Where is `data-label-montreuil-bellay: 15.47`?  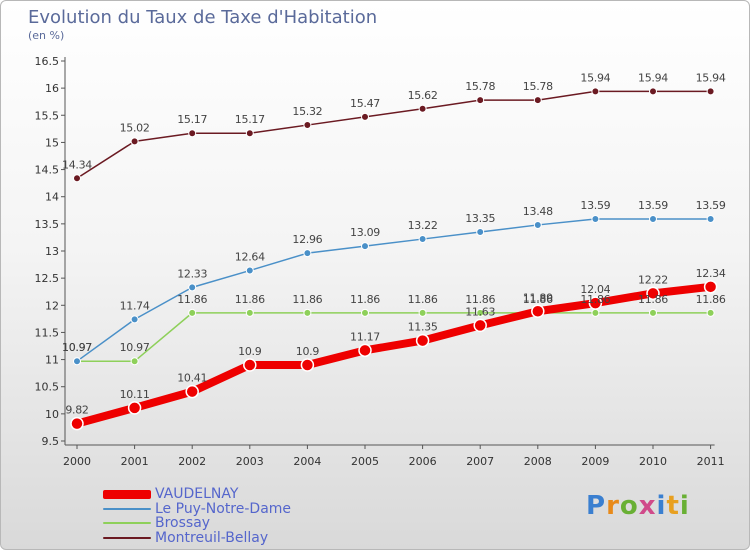
data-label-montreuil-bellay: 15.47 is located at coordinates (365, 103).